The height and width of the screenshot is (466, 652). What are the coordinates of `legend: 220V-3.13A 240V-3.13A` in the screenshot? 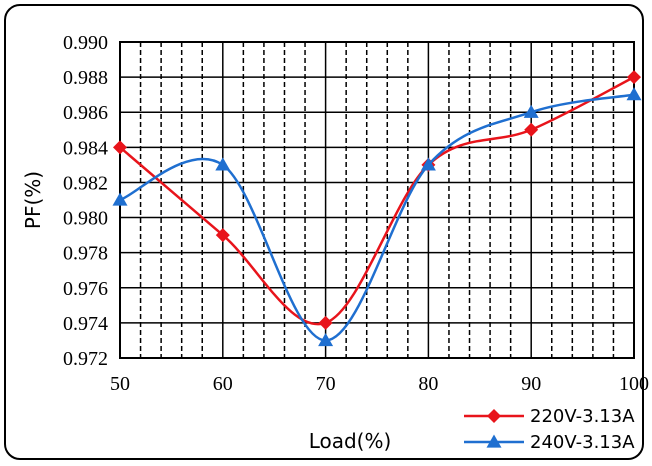 It's located at (549, 429).